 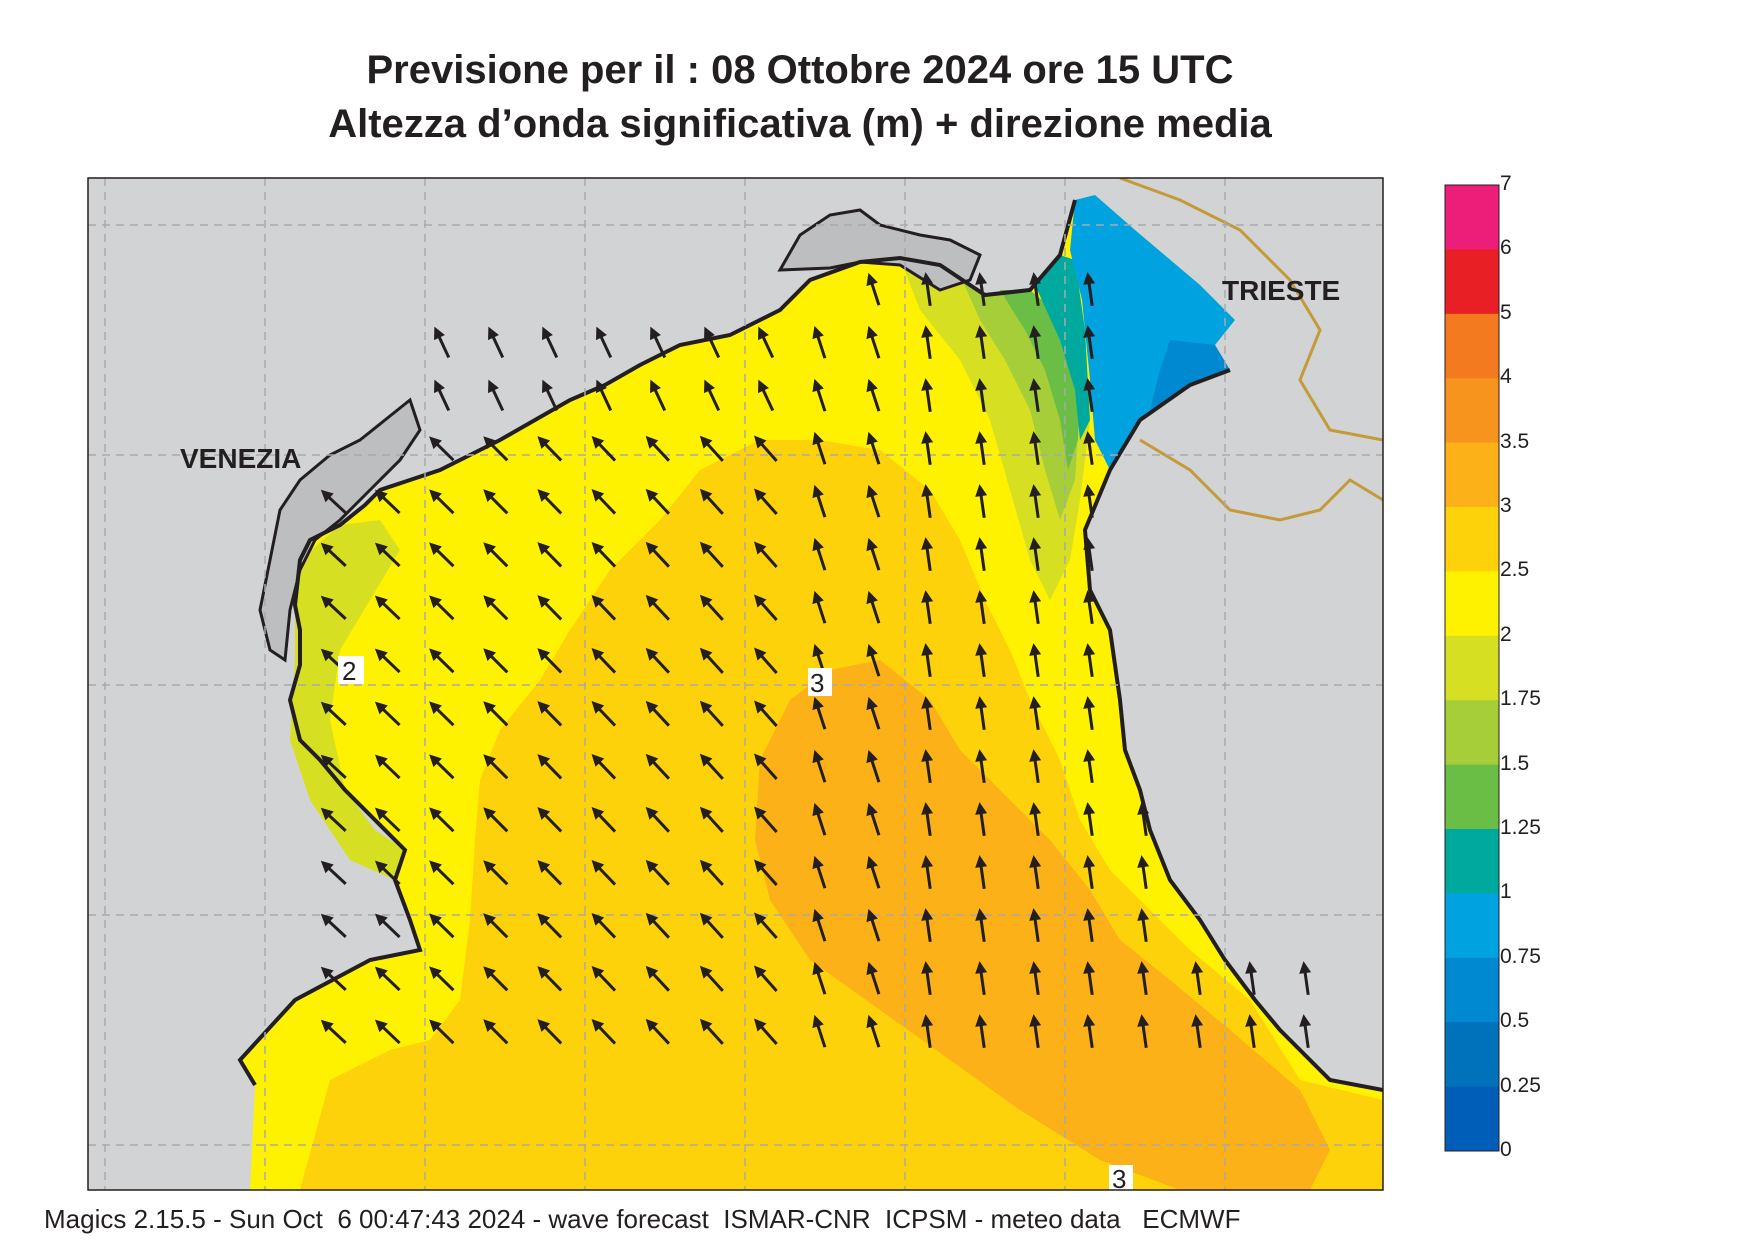 I want to click on legend-label: 0, so click(x=1506, y=1149).